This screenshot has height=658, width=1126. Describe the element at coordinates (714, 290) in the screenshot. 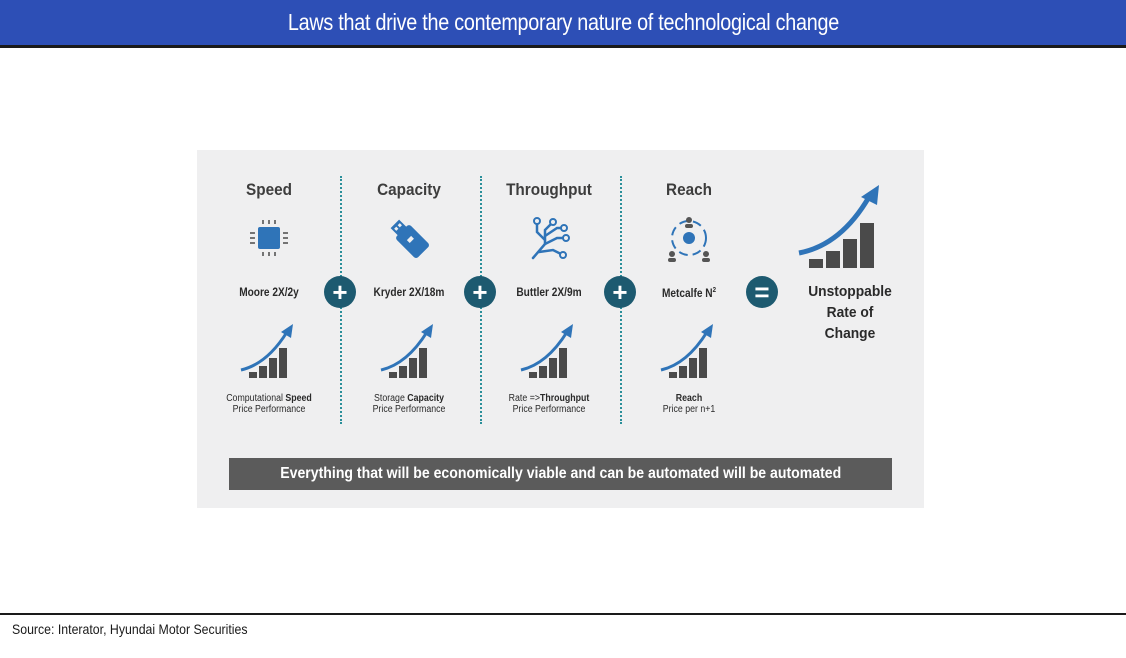

I see `law-superscript: 2` at that location.